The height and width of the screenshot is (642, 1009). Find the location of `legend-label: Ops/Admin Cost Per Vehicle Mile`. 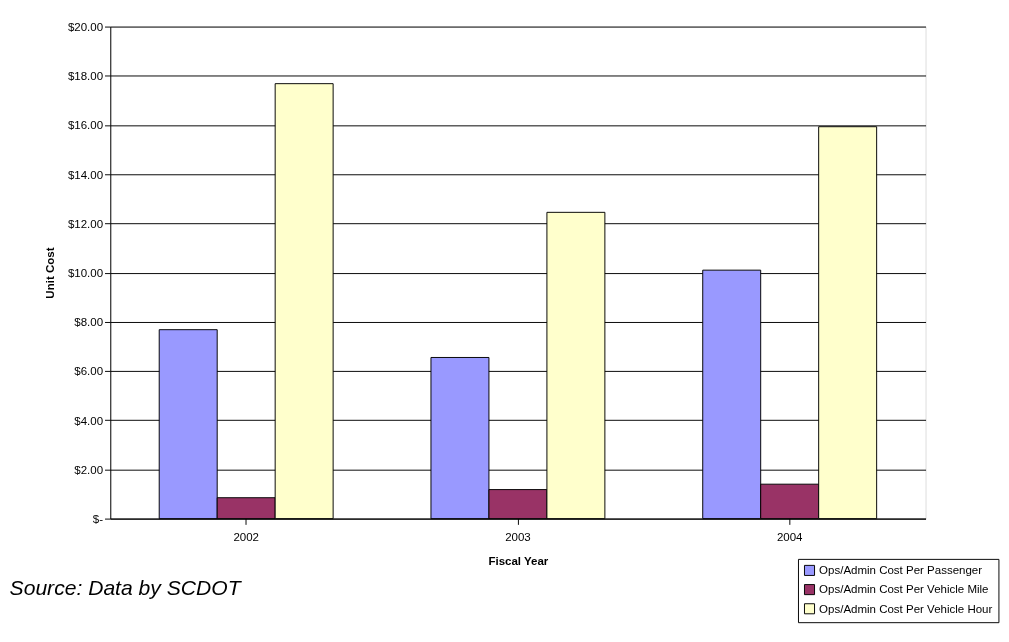

legend-label: Ops/Admin Cost Per Vehicle Mile is located at coordinates (904, 589).